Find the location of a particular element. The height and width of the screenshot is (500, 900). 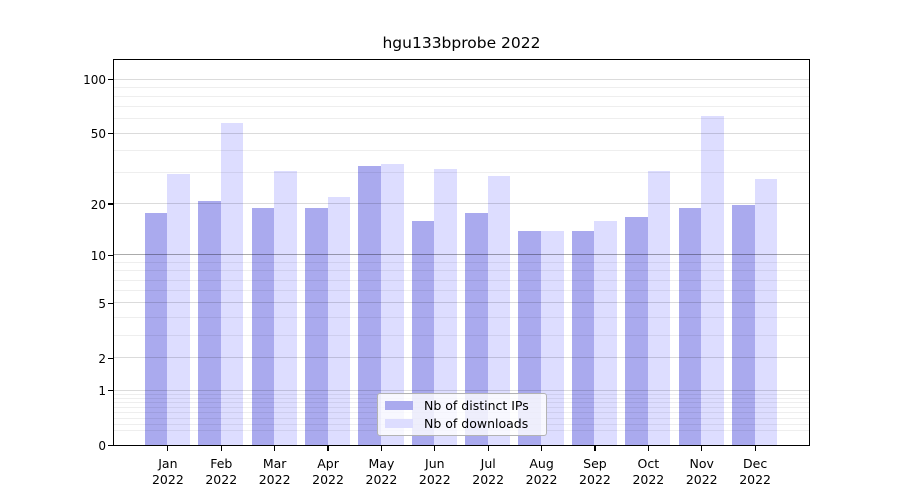

bar-nb-of-downloads-feb-2022 is located at coordinates (232, 283).